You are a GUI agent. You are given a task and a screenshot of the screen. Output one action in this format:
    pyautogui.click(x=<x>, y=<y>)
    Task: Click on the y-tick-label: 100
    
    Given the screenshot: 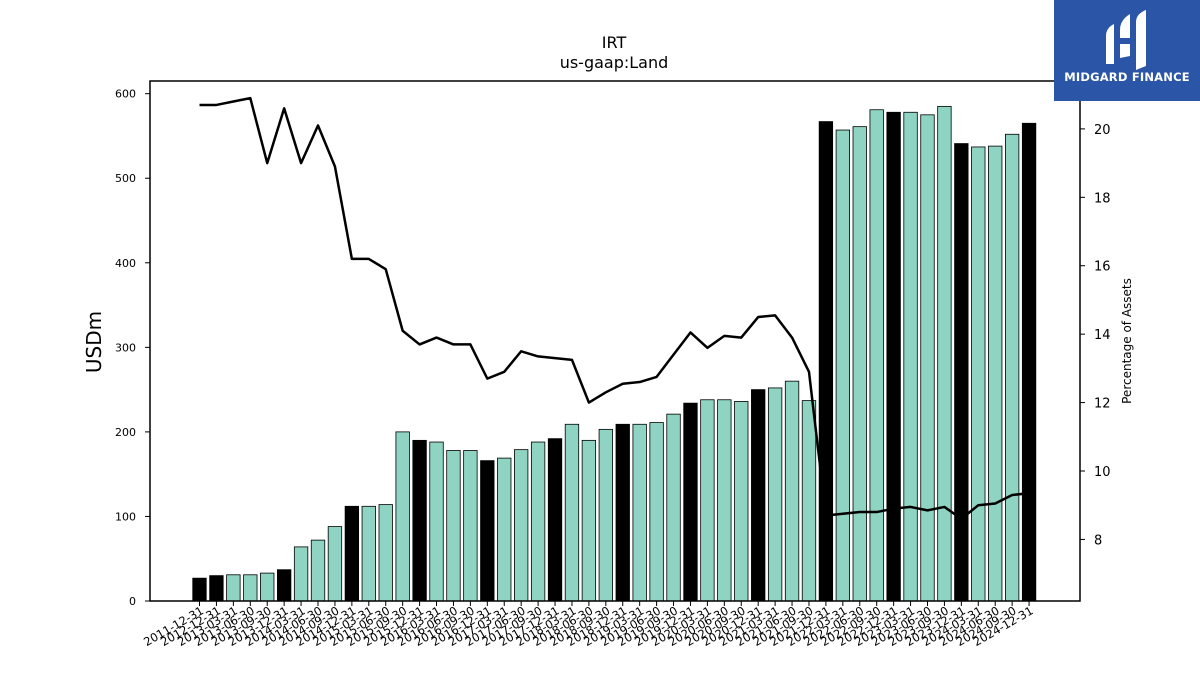 What is the action you would take?
    pyautogui.click(x=125, y=516)
    